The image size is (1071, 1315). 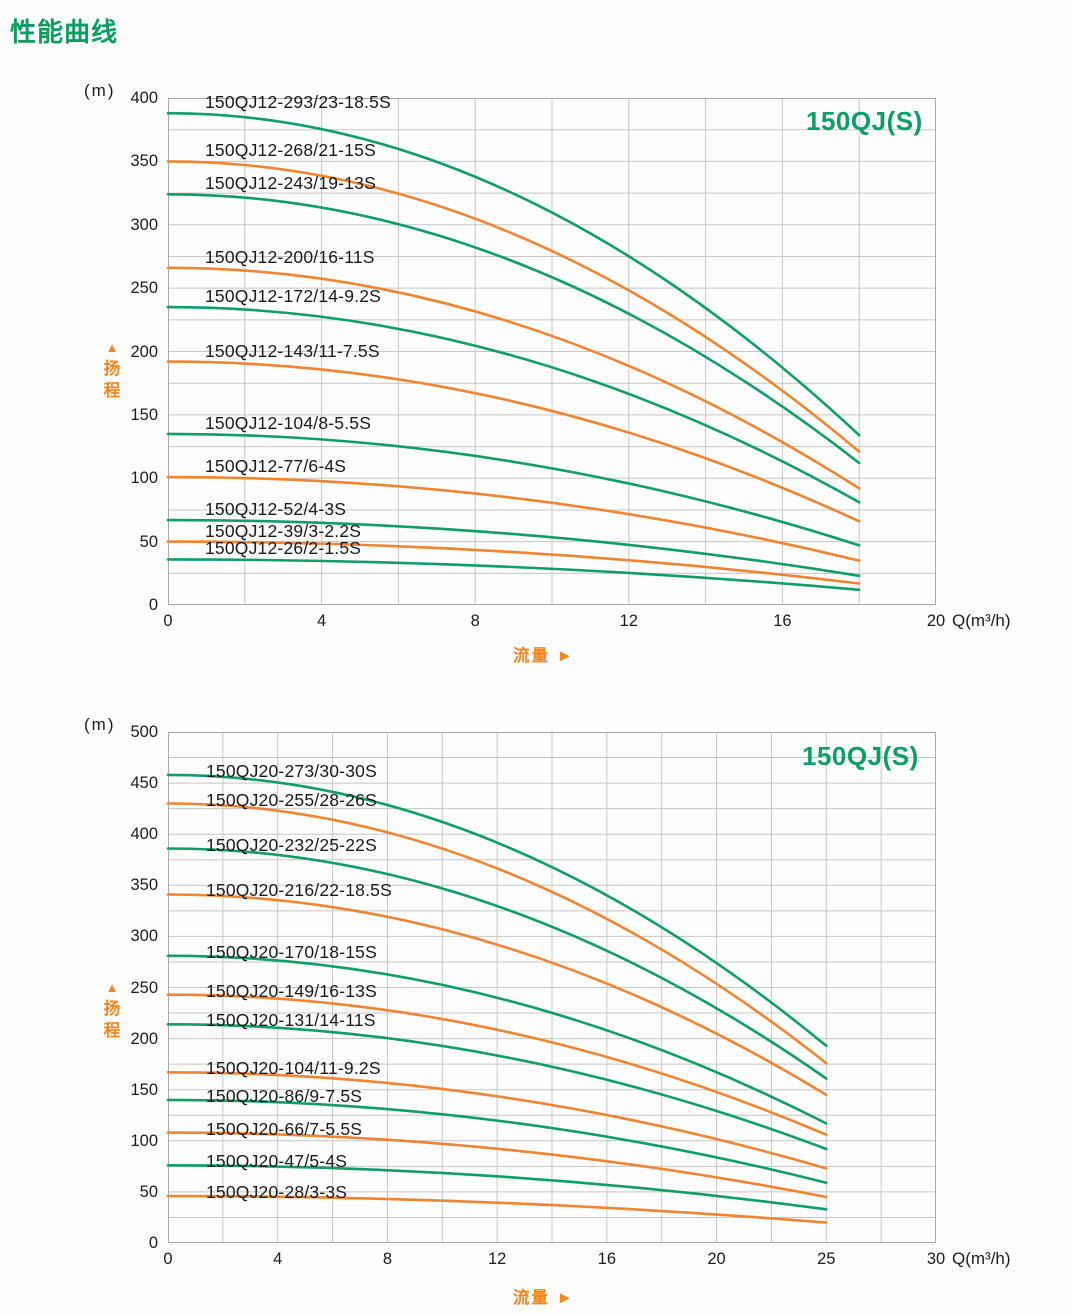 What do you see at coordinates (277, 1191) in the screenshot?
I see `curve-label-12: 150QJ20-28/3-3S` at bounding box center [277, 1191].